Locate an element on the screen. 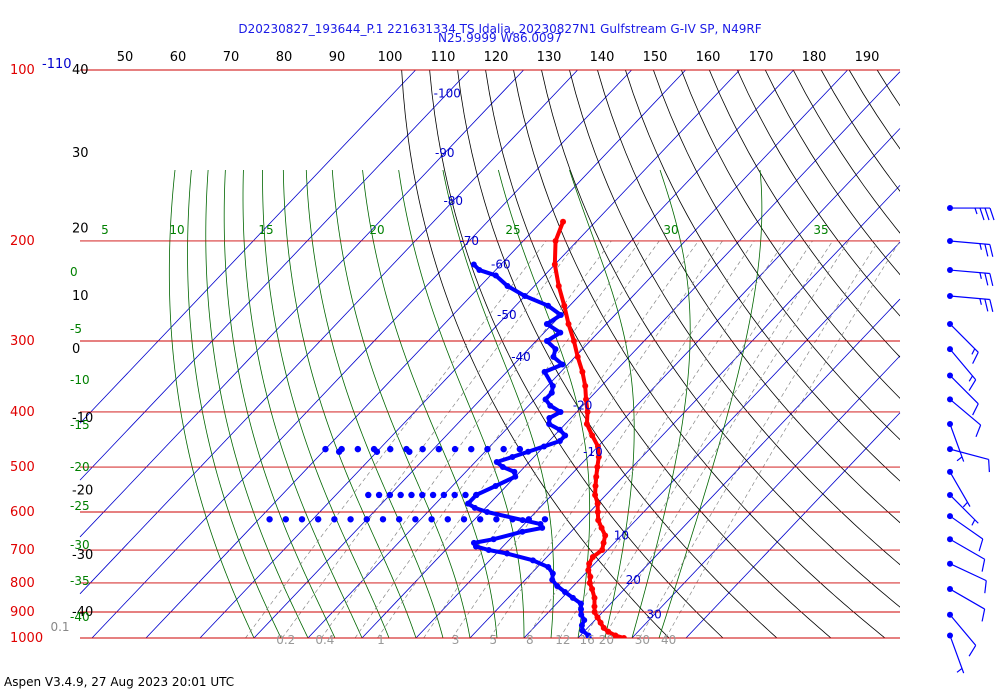  pressure-tick-label: 600 is located at coordinates (22, 512).